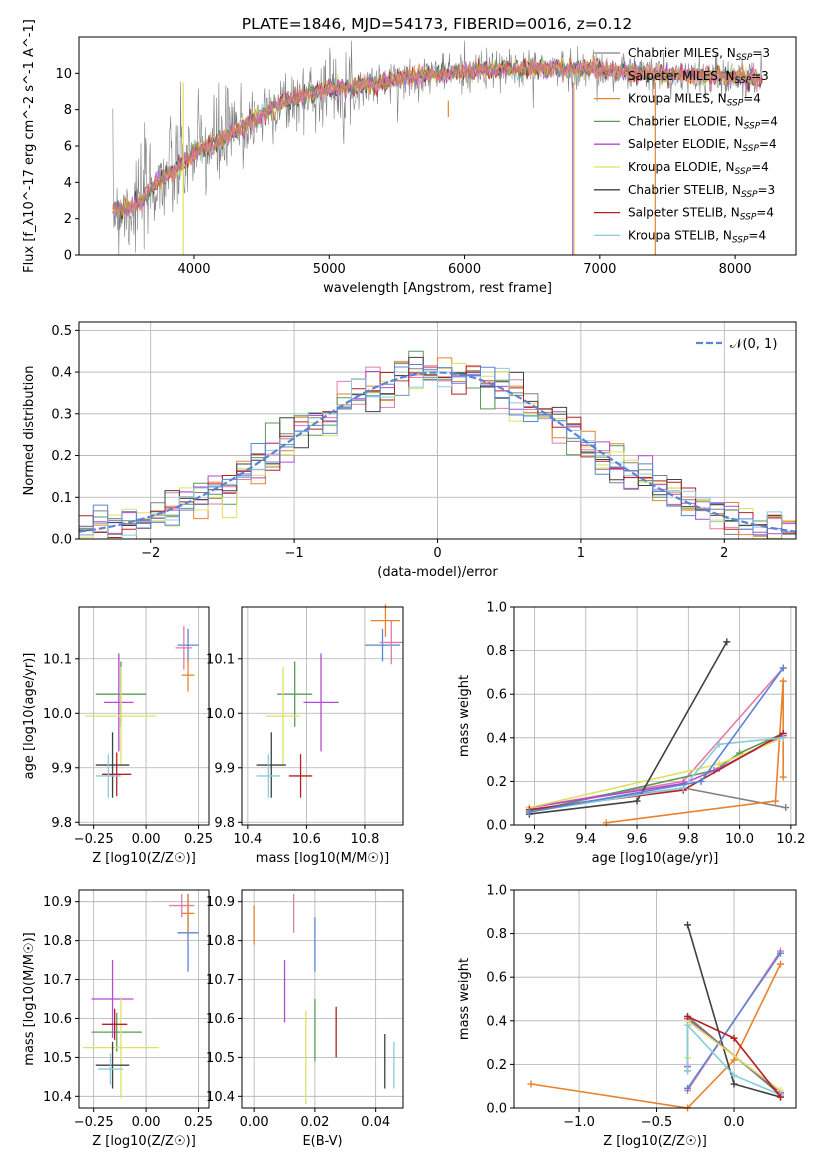 This screenshot has width=819, height=1170. What do you see at coordinates (57, 714) in the screenshot?
I see `y-tick-label: 10.0` at bounding box center [57, 714].